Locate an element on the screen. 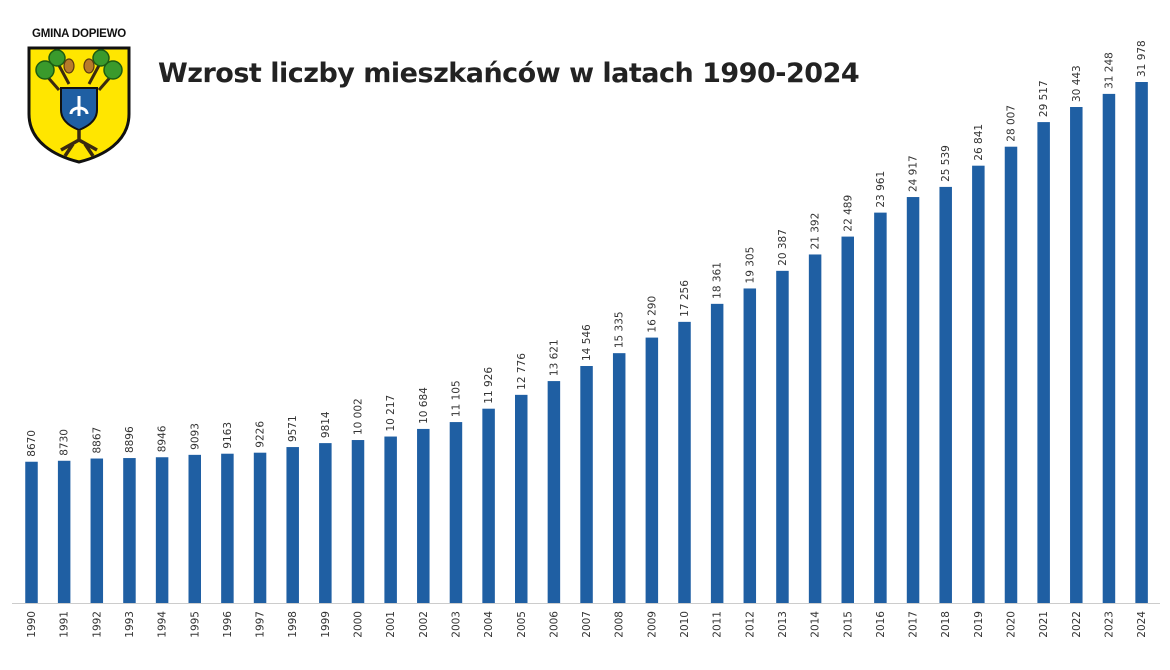 The height and width of the screenshot is (670, 1170). bar-1991 is located at coordinates (64, 531).